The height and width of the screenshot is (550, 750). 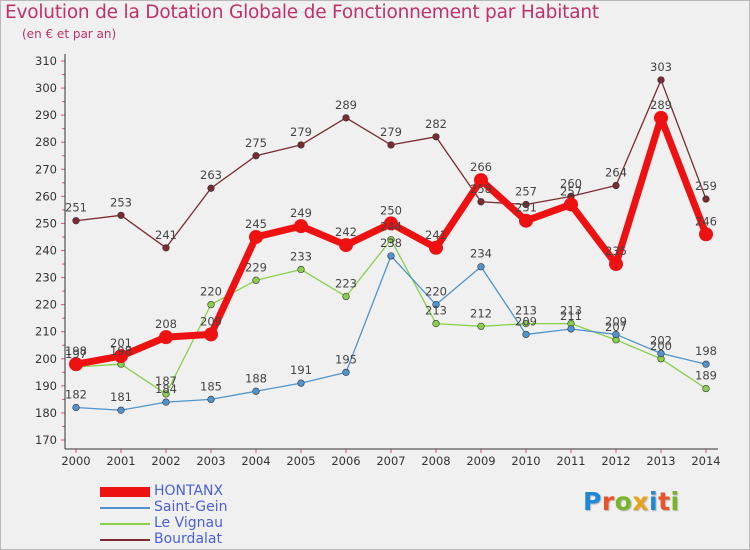 What do you see at coordinates (46, 278) in the screenshot?
I see `y-tick-label: 230` at bounding box center [46, 278].